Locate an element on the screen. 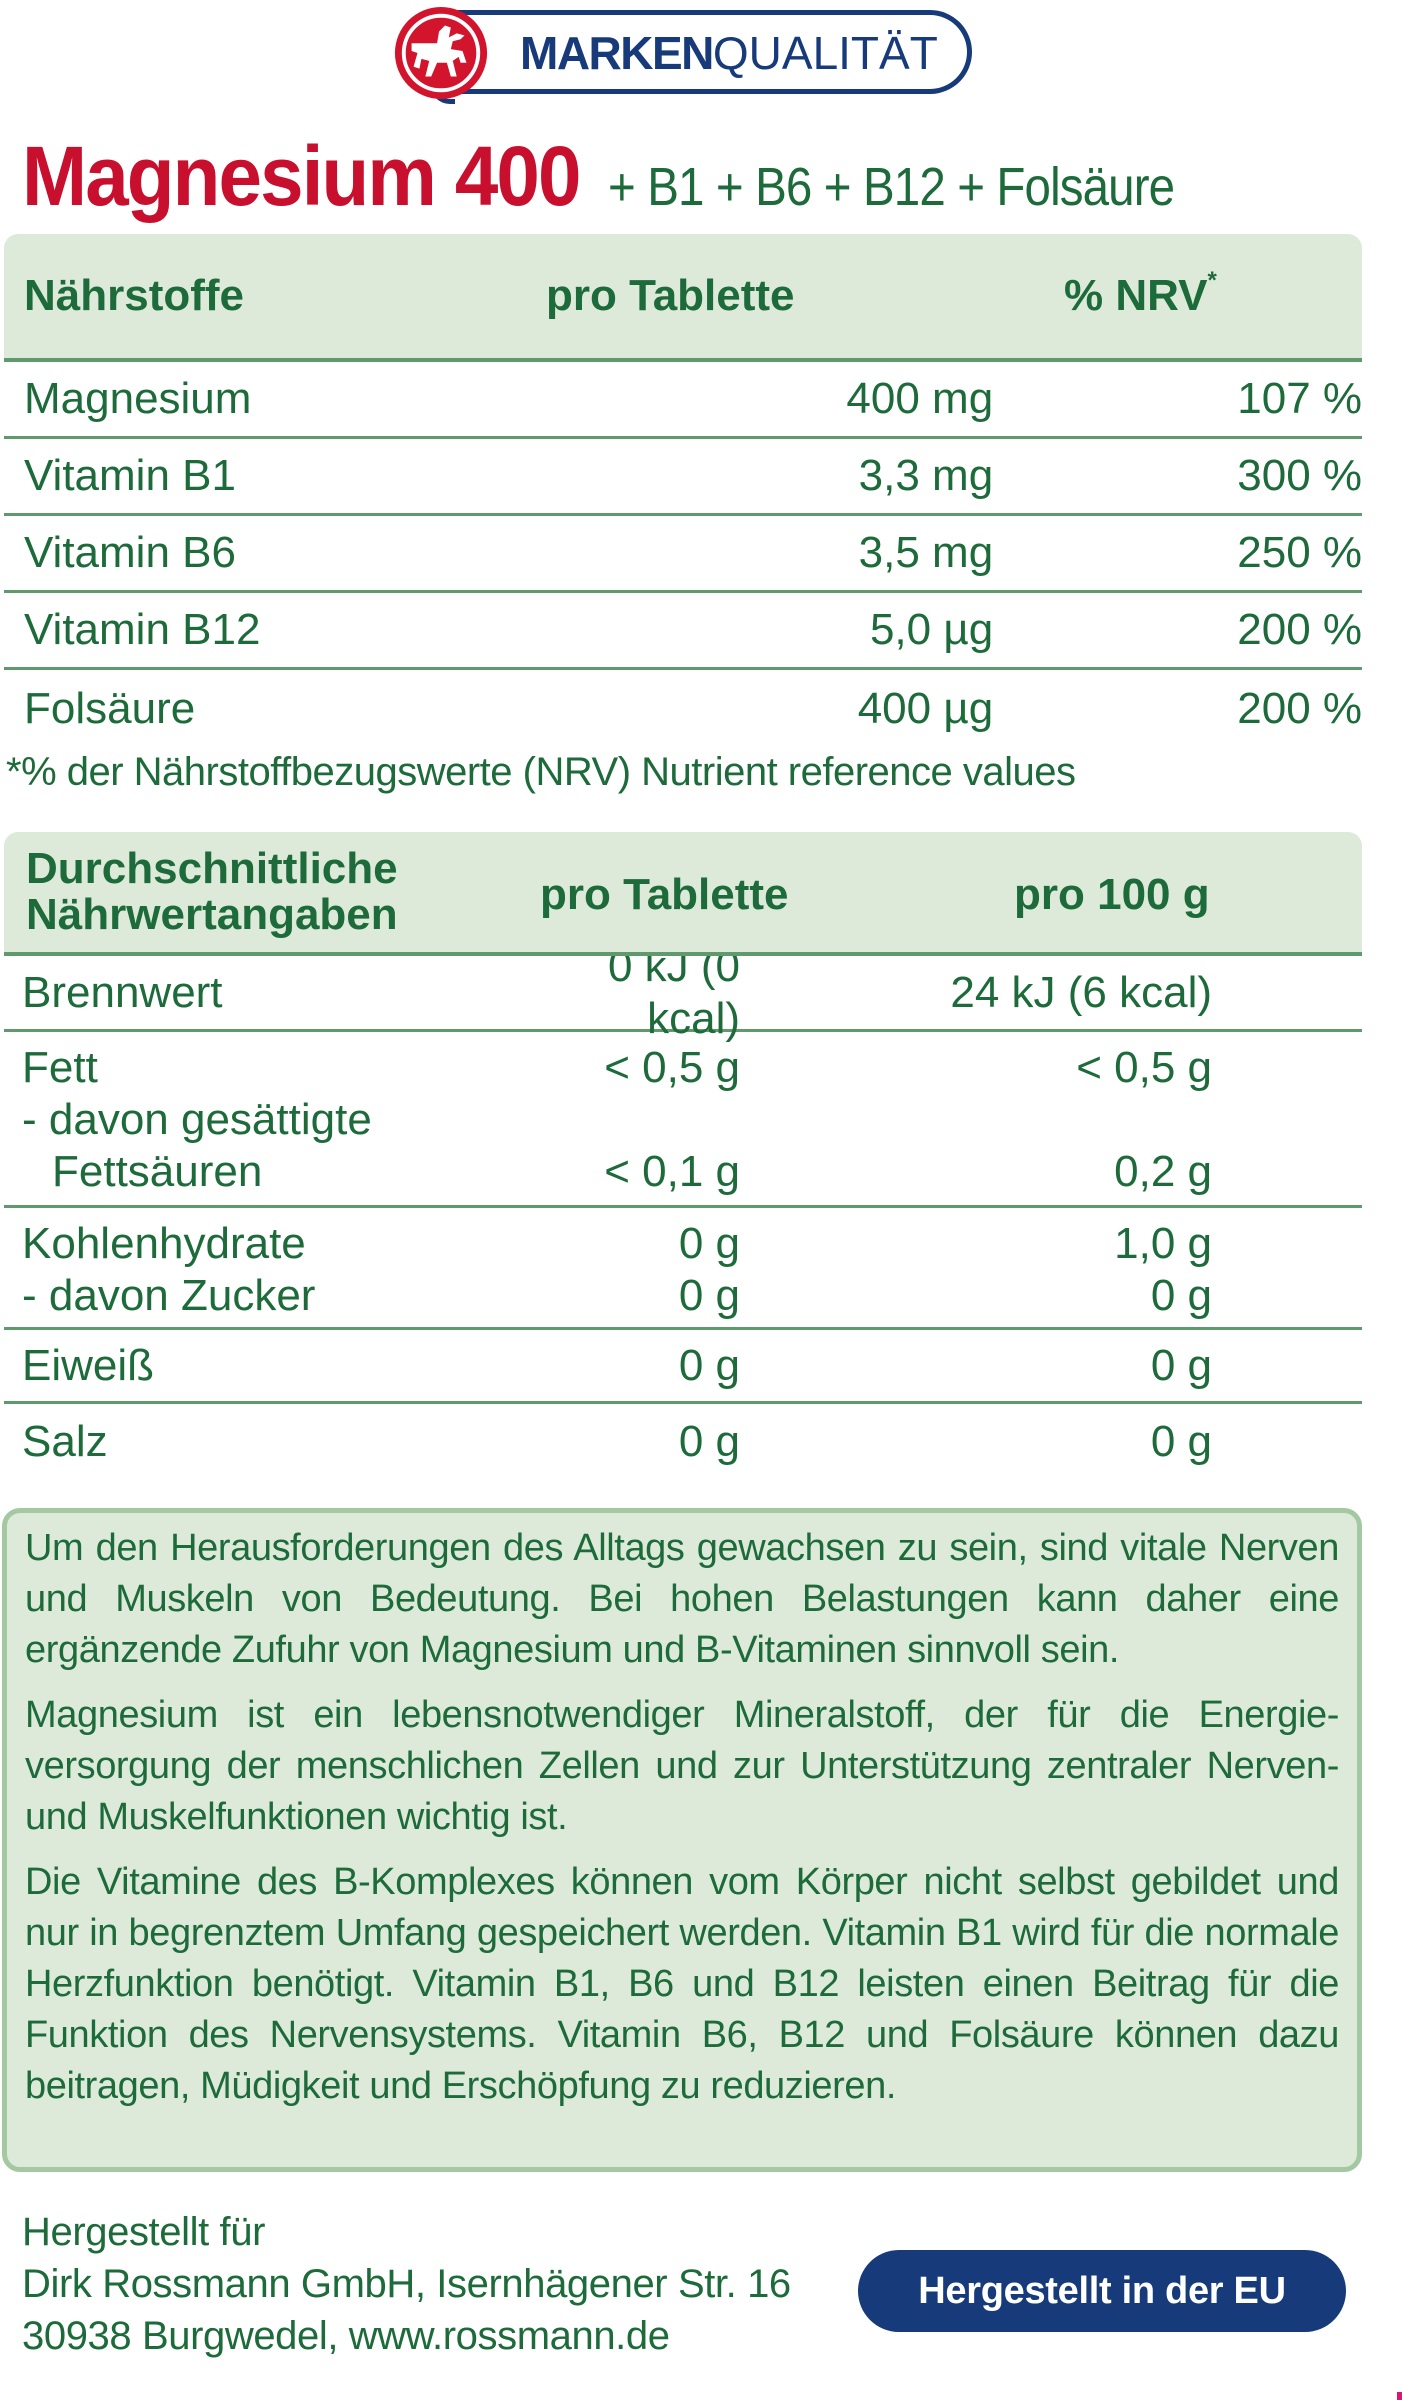 This screenshot has height=2400, width=1402. header-line-2: Nährwertangaben is located at coordinates (212, 914).